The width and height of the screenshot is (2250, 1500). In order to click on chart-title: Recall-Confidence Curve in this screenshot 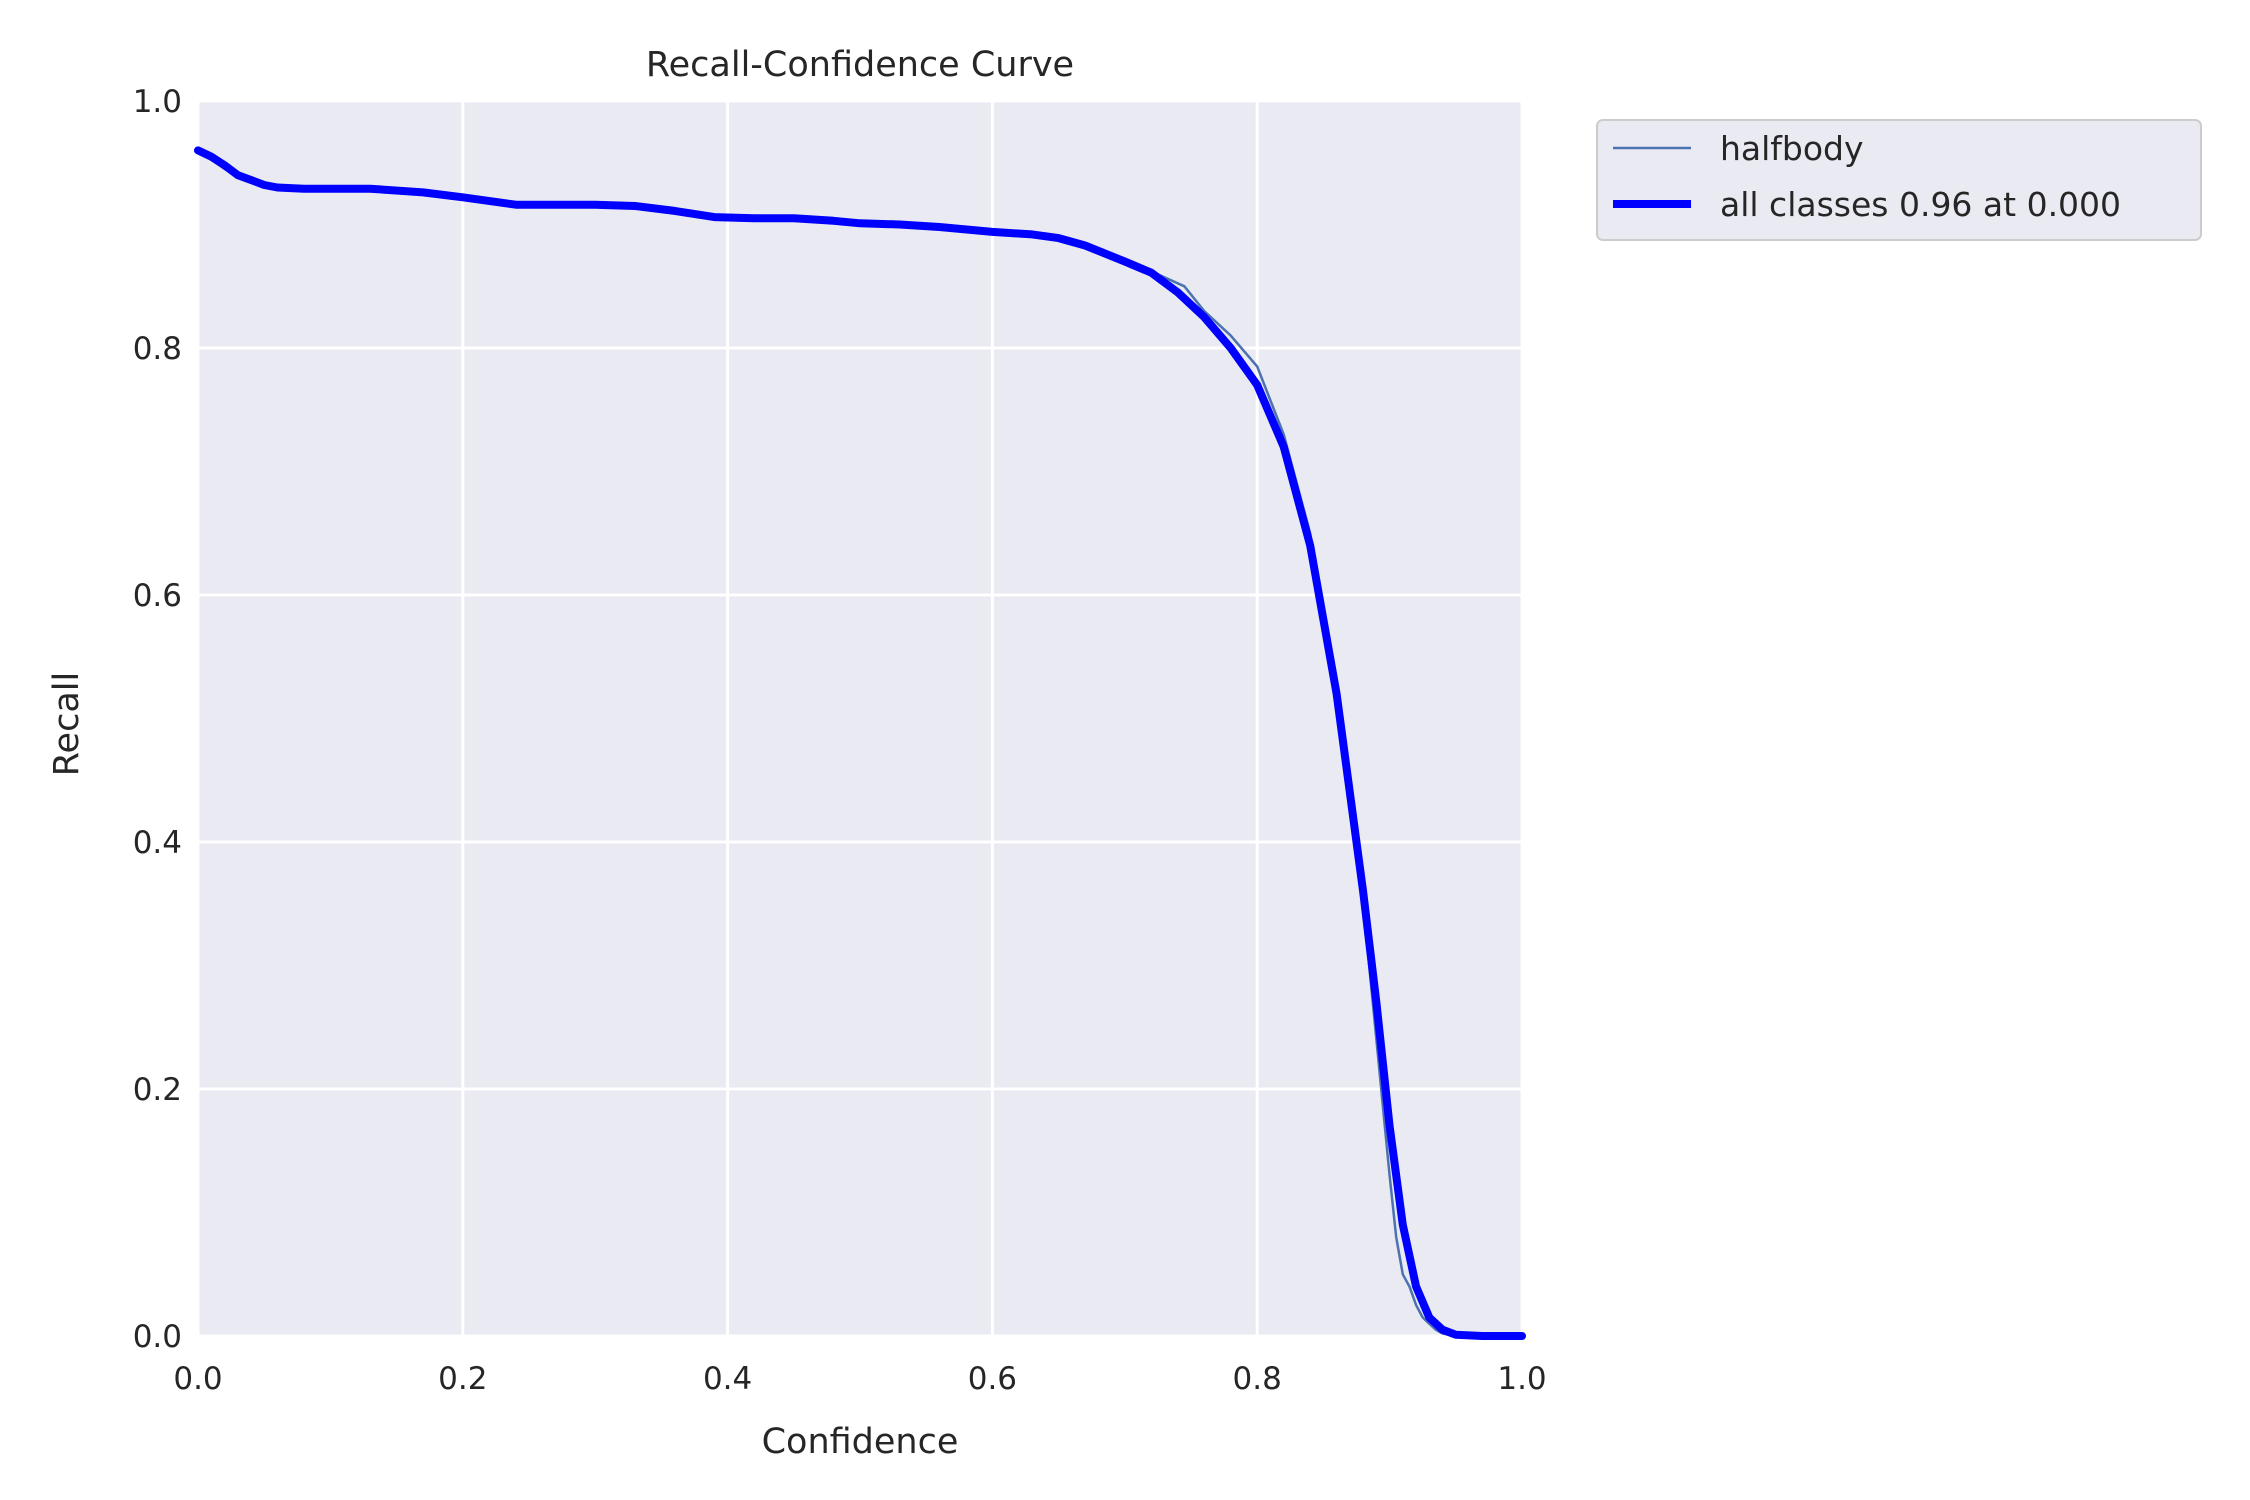, I will do `click(860, 65)`.